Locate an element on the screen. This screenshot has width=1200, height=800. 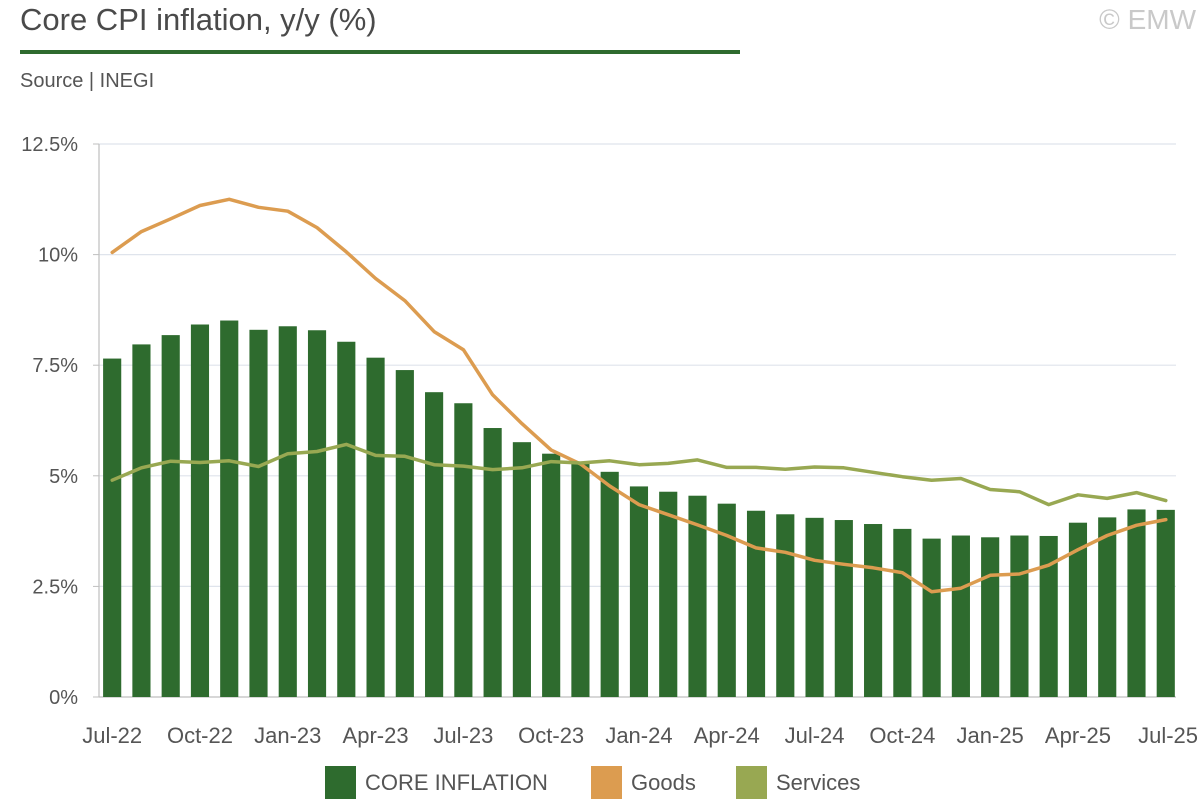
line-services is located at coordinates (639, 474).